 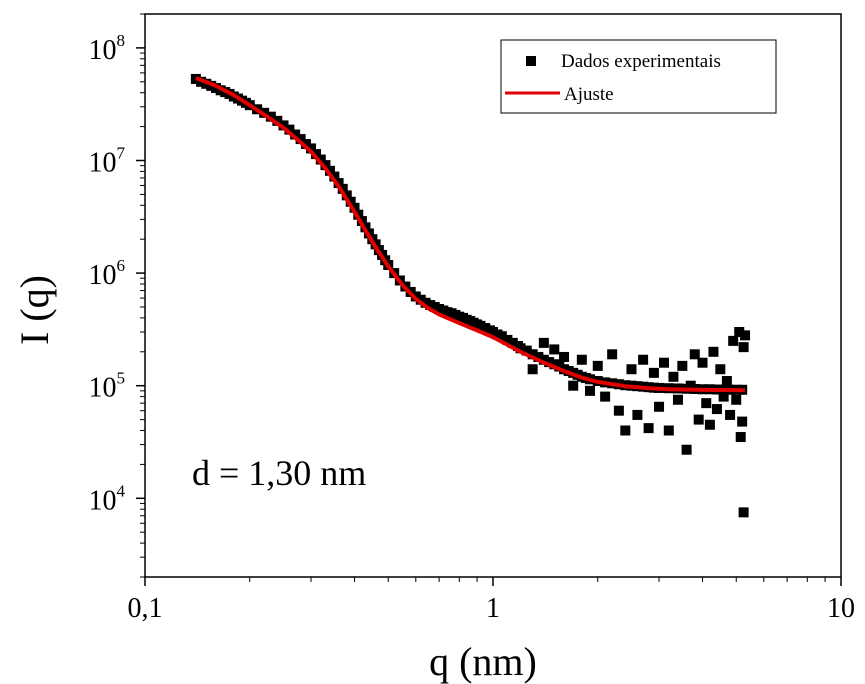 I want to click on legend-box, so click(x=638, y=76).